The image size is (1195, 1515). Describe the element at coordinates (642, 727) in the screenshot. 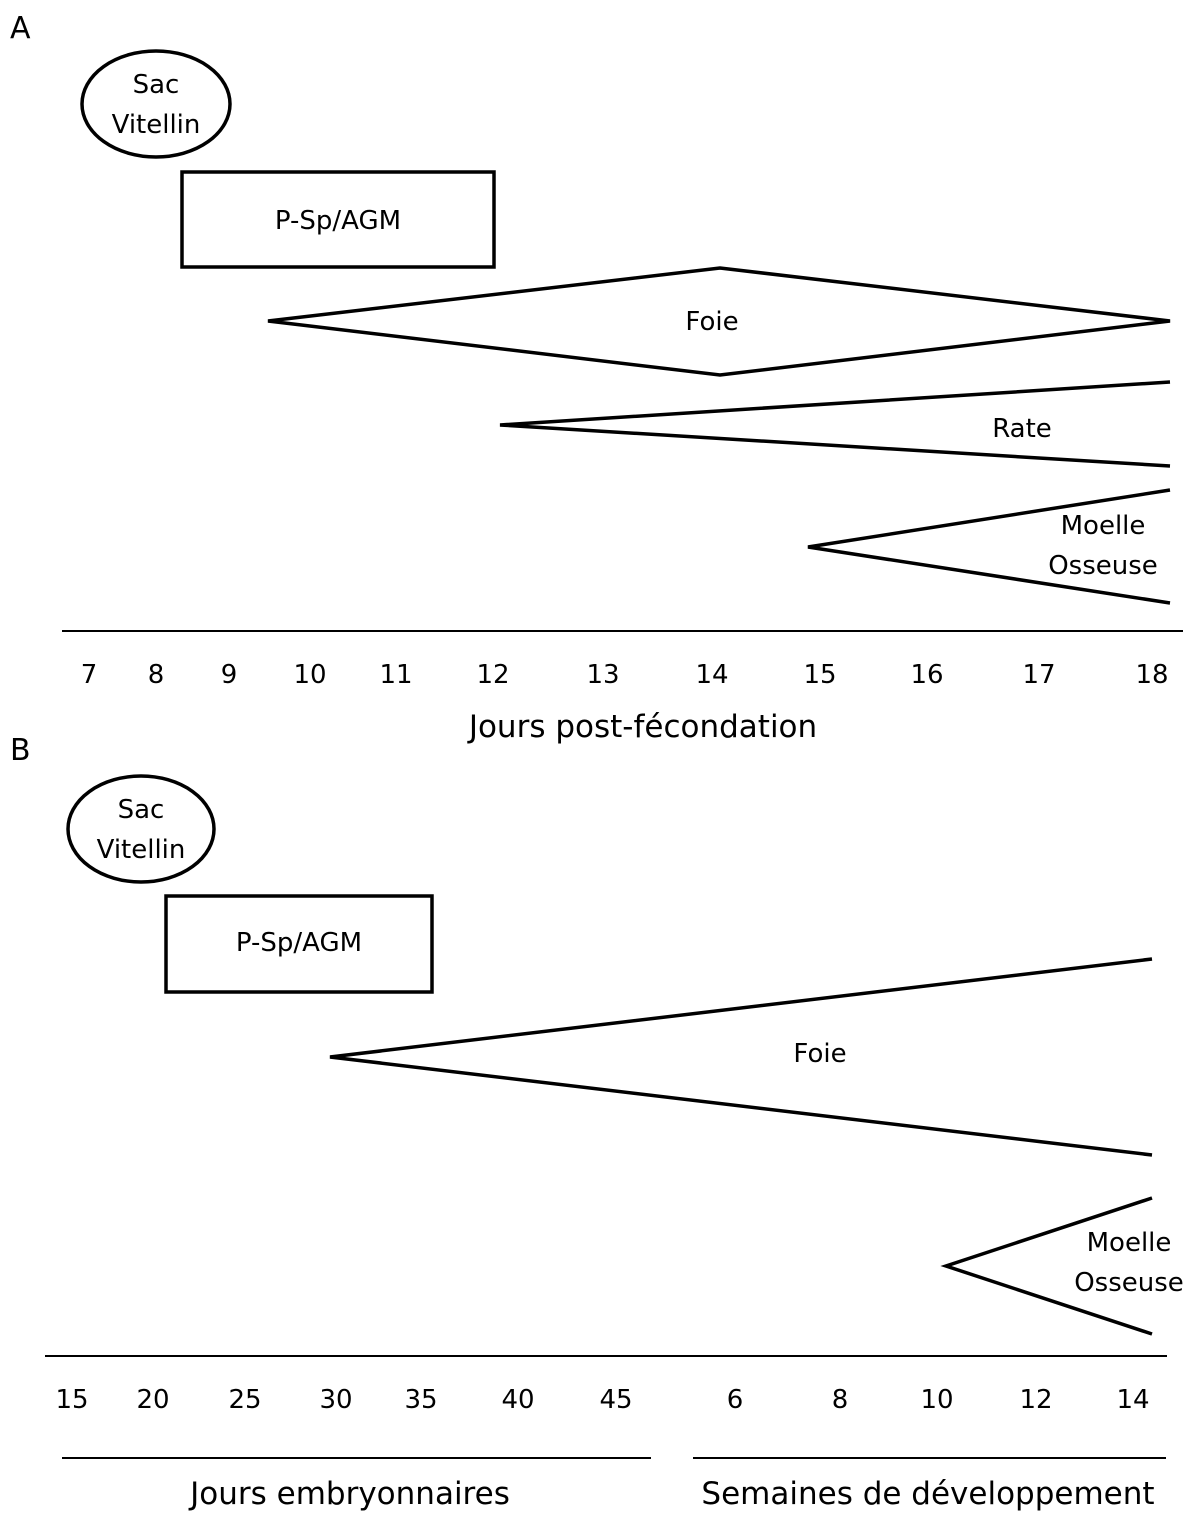

I see `panel-a-axis-title: Jours post-fécondation` at that location.